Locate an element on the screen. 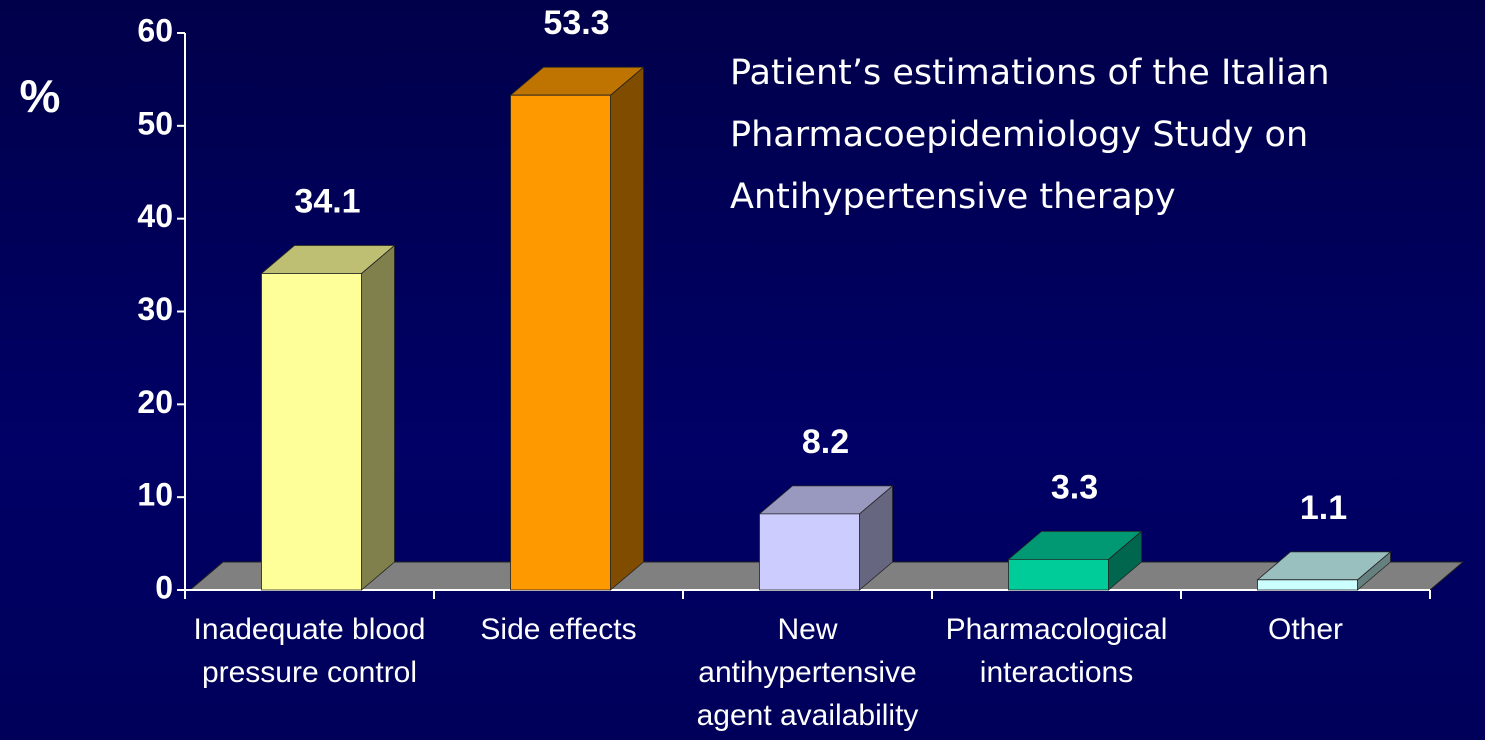  value-label: 3.3 is located at coordinates (1074, 487).